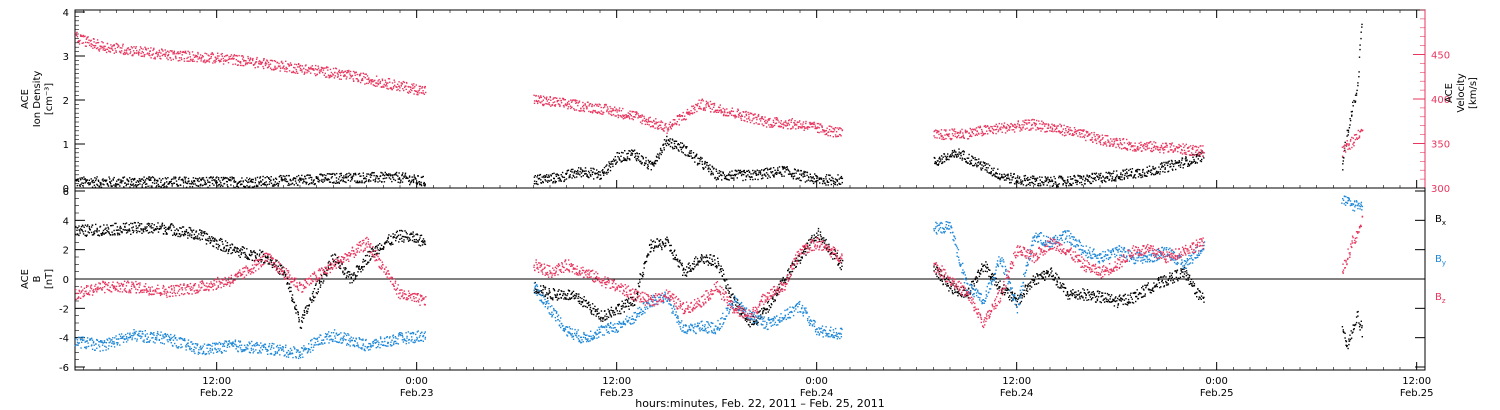  I want to click on legend-symbol: B, so click(1438, 219).